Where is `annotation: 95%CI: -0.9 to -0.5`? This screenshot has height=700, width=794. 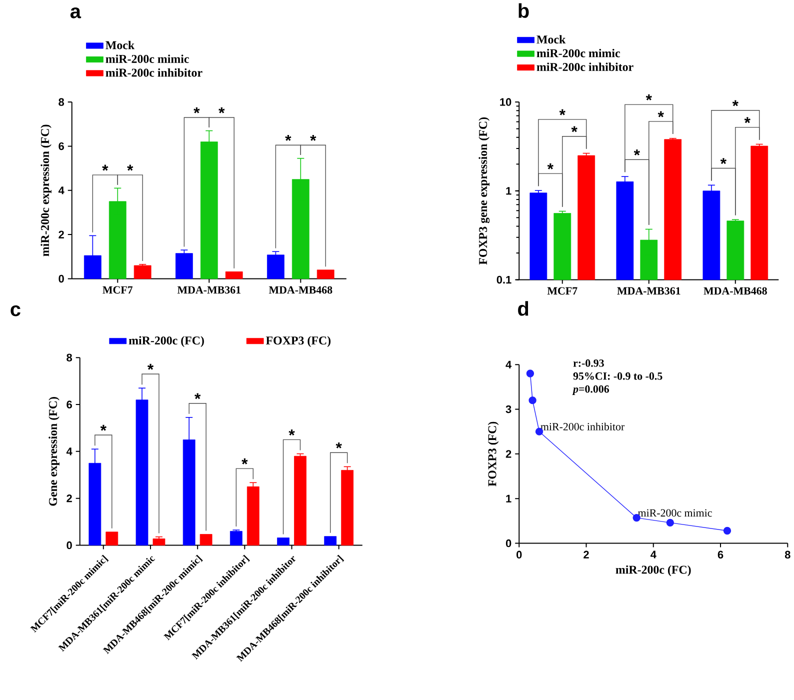
annotation: 95%CI: -0.9 to -0.5 is located at coordinates (617, 376).